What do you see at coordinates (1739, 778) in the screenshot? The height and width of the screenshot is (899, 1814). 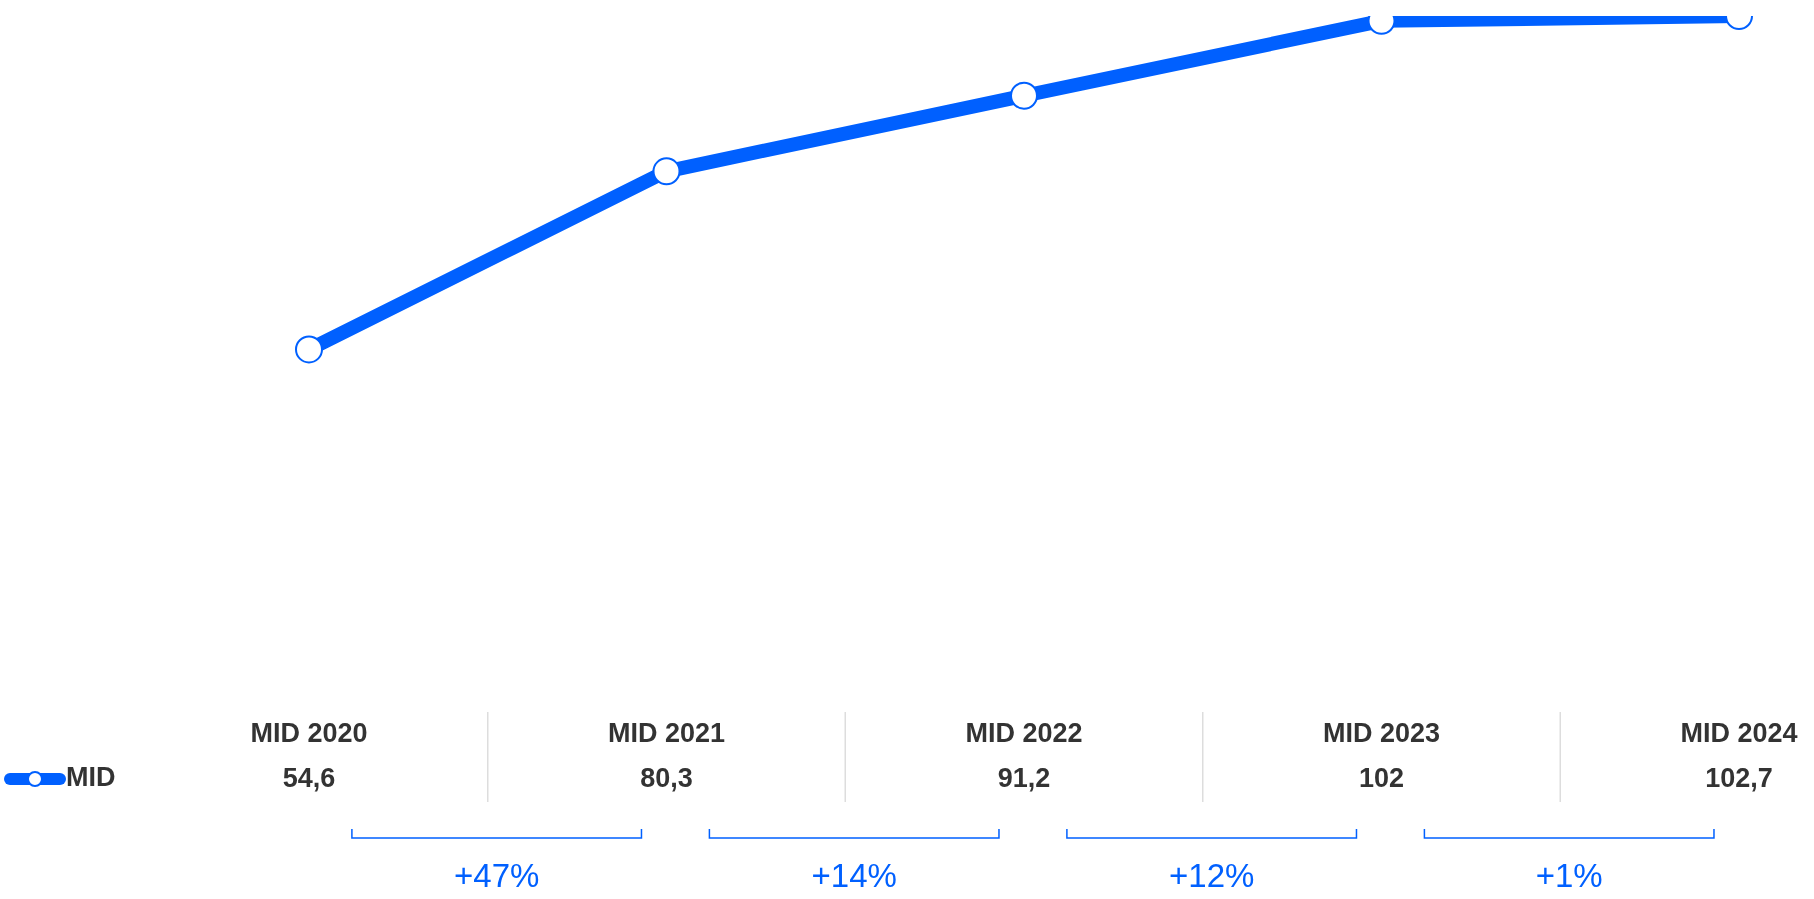 I see `data-label: 102,7` at bounding box center [1739, 778].